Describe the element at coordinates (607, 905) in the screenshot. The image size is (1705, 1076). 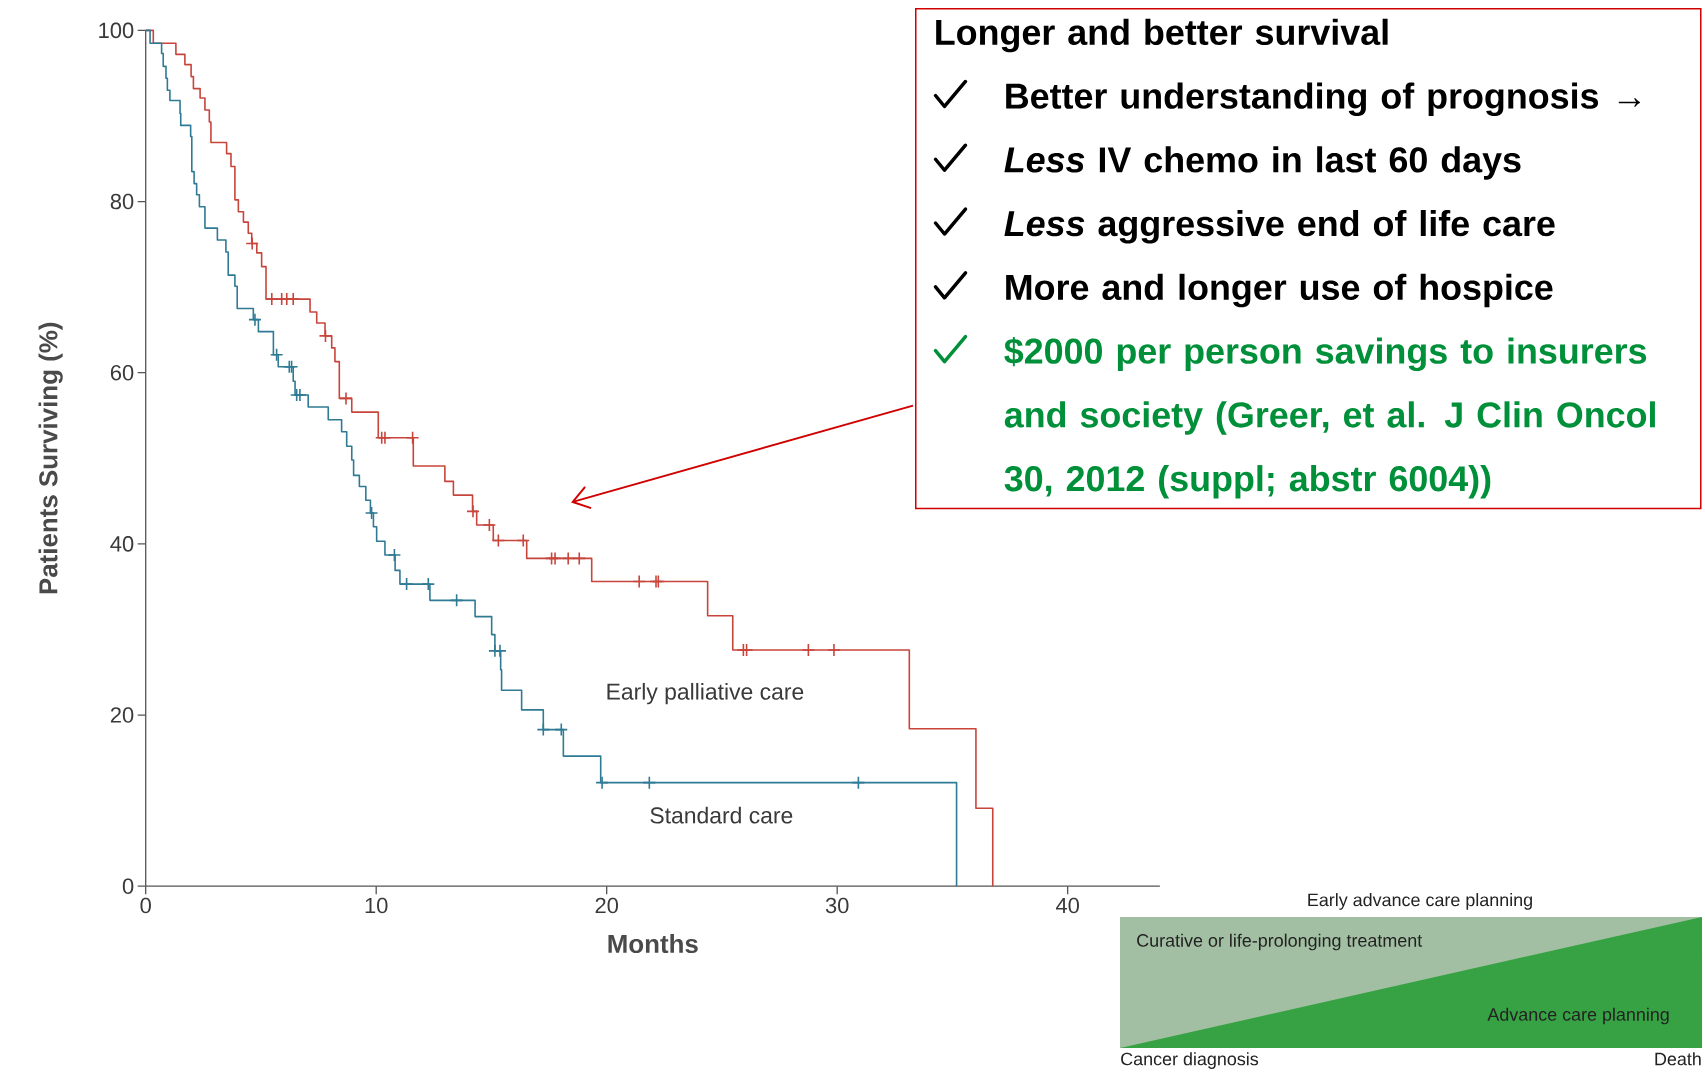
I see `x-tick-label: 20` at that location.